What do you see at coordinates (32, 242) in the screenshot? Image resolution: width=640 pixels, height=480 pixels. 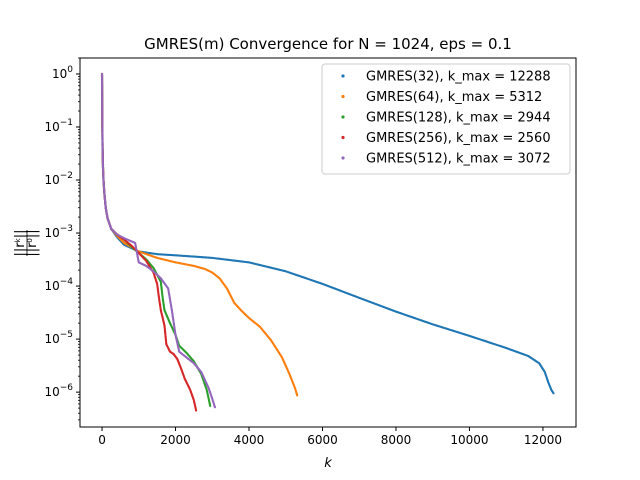 I see `y-axis-label-denominator: ||r0||` at bounding box center [32, 242].